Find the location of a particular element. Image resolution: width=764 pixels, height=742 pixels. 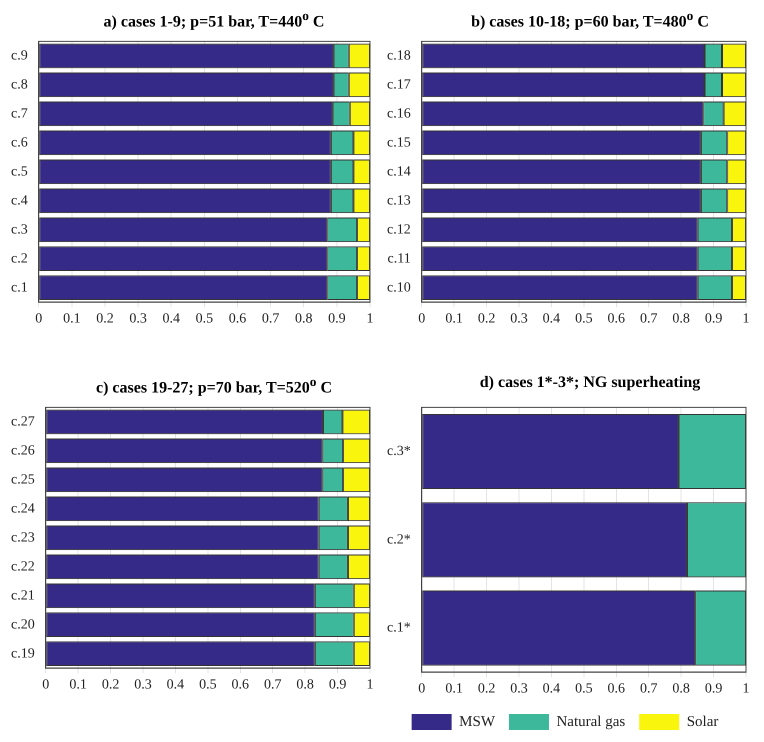

y-tick-label: c.21 is located at coordinates (22, 596).